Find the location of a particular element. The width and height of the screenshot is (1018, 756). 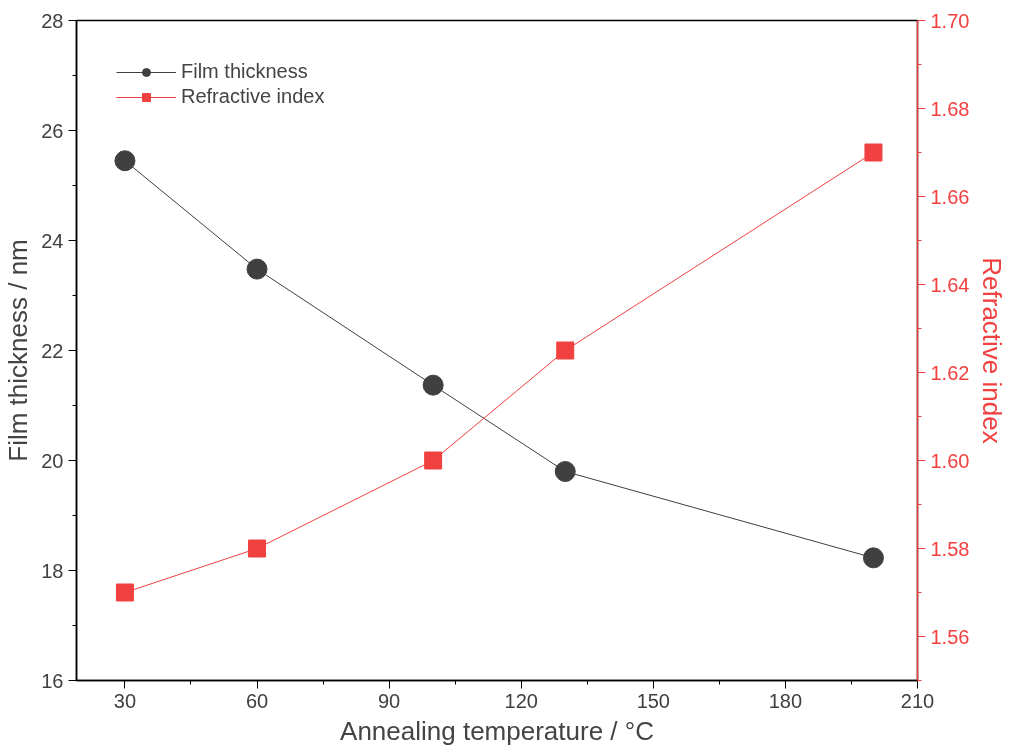

y2-tick-label: 1.58 is located at coordinates (950, 548).